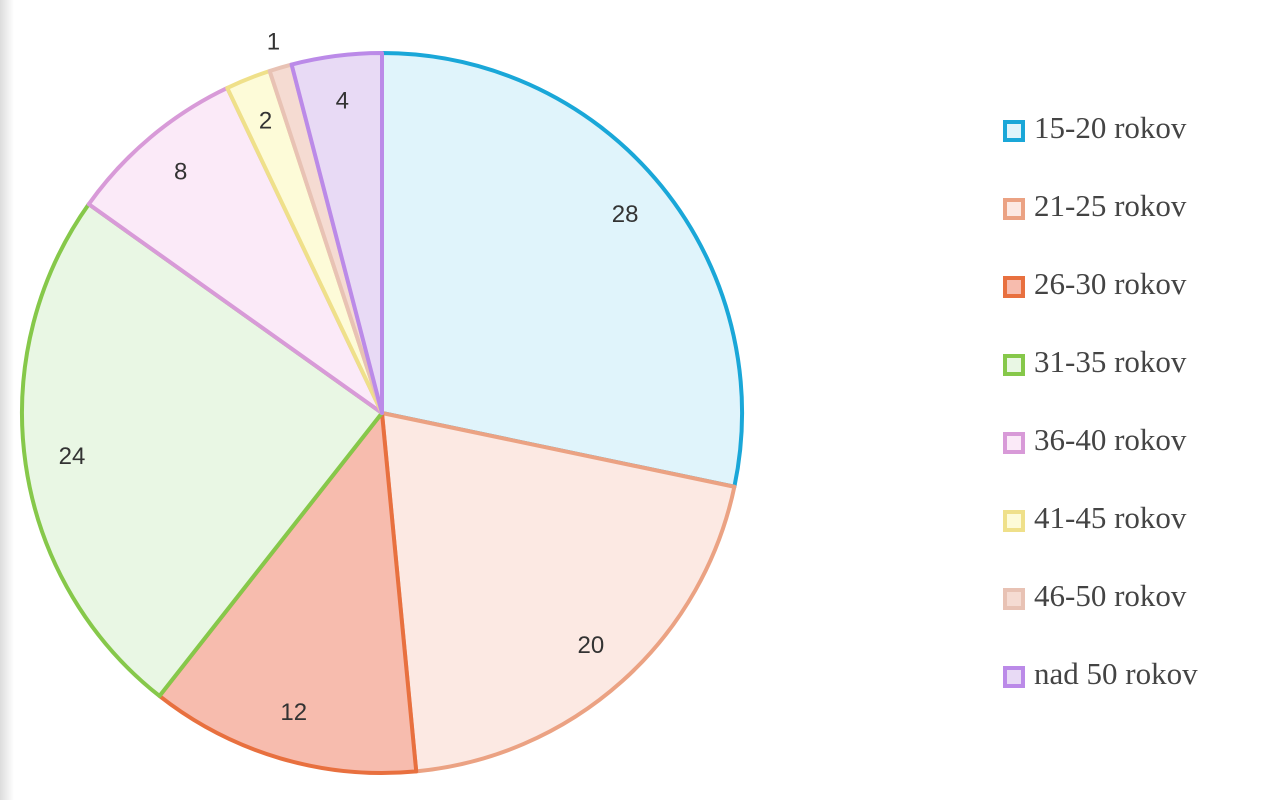 The image size is (1273, 800). What do you see at coordinates (180, 171) in the screenshot?
I see `data-label: 8` at bounding box center [180, 171].